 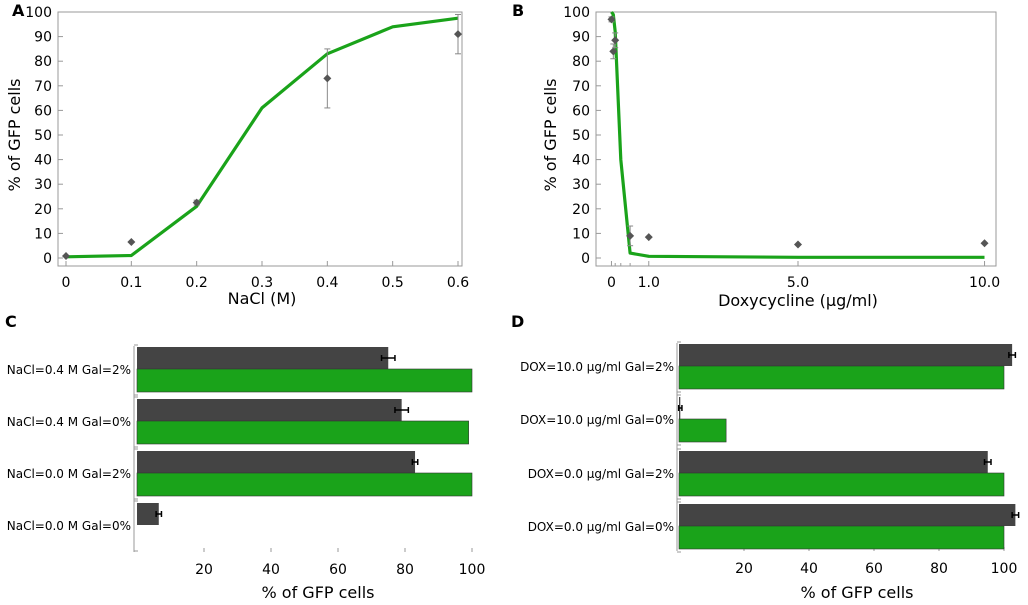 I want to click on x-tick-label: 0.5, so click(x=393, y=283).